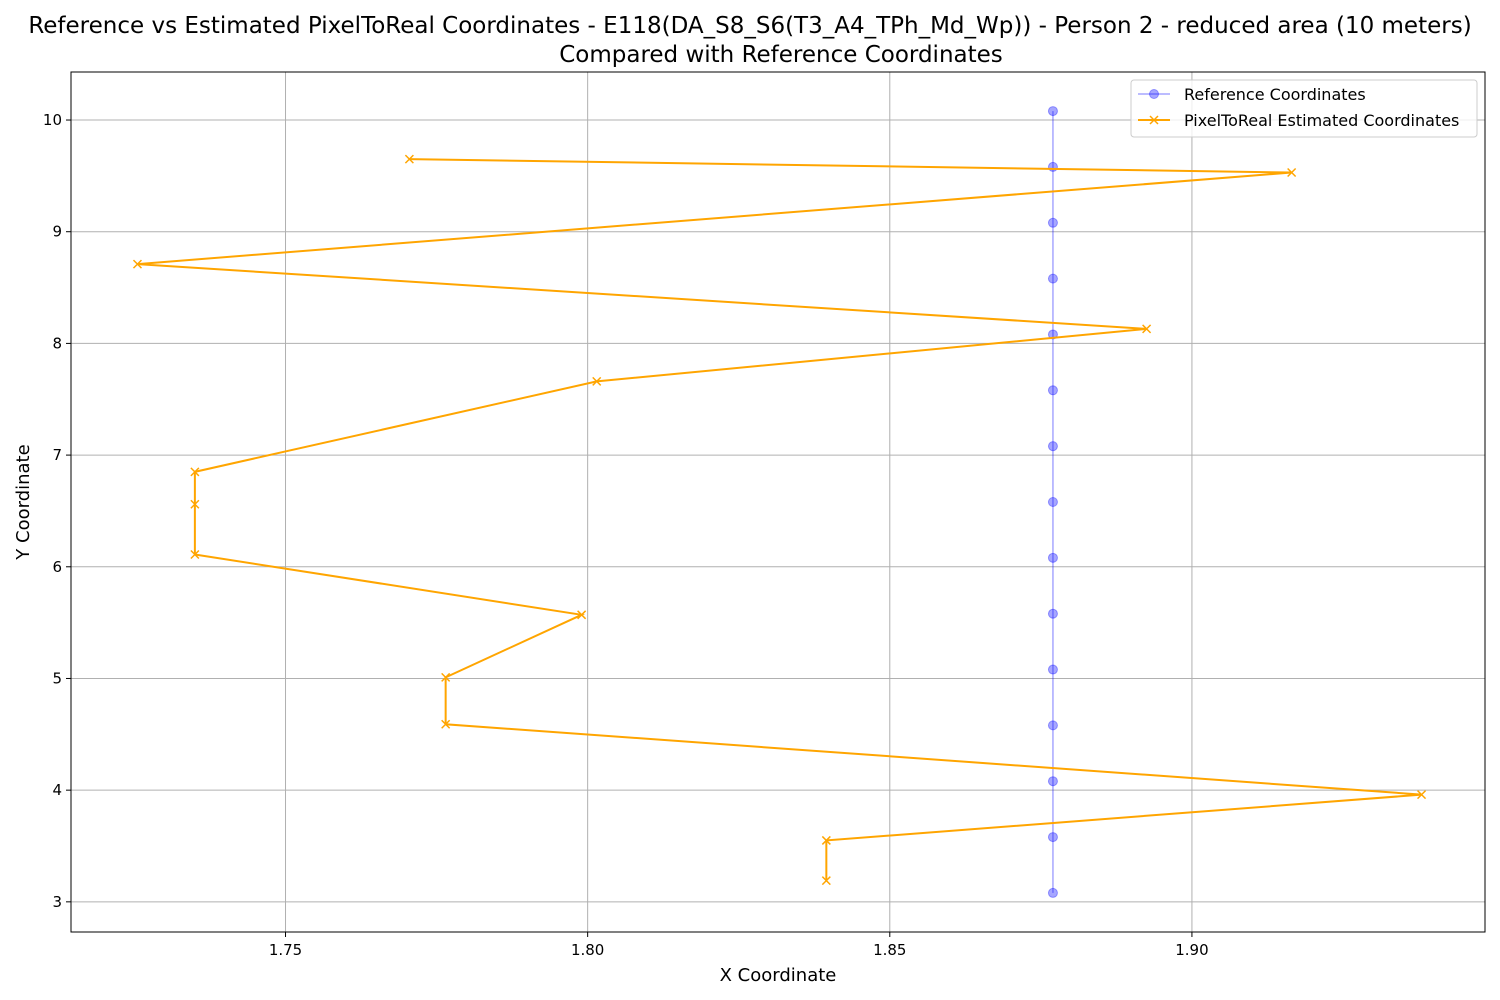  I want to click on y-tick-label: 10, so click(52, 120).